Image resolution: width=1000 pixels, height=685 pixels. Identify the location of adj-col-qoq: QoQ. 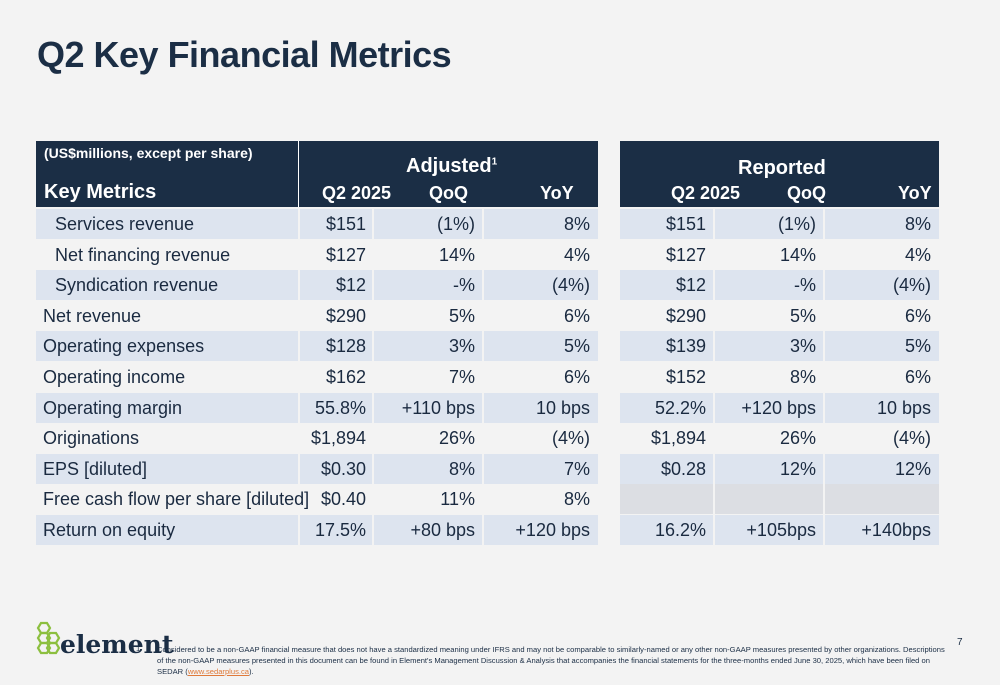
(448, 193).